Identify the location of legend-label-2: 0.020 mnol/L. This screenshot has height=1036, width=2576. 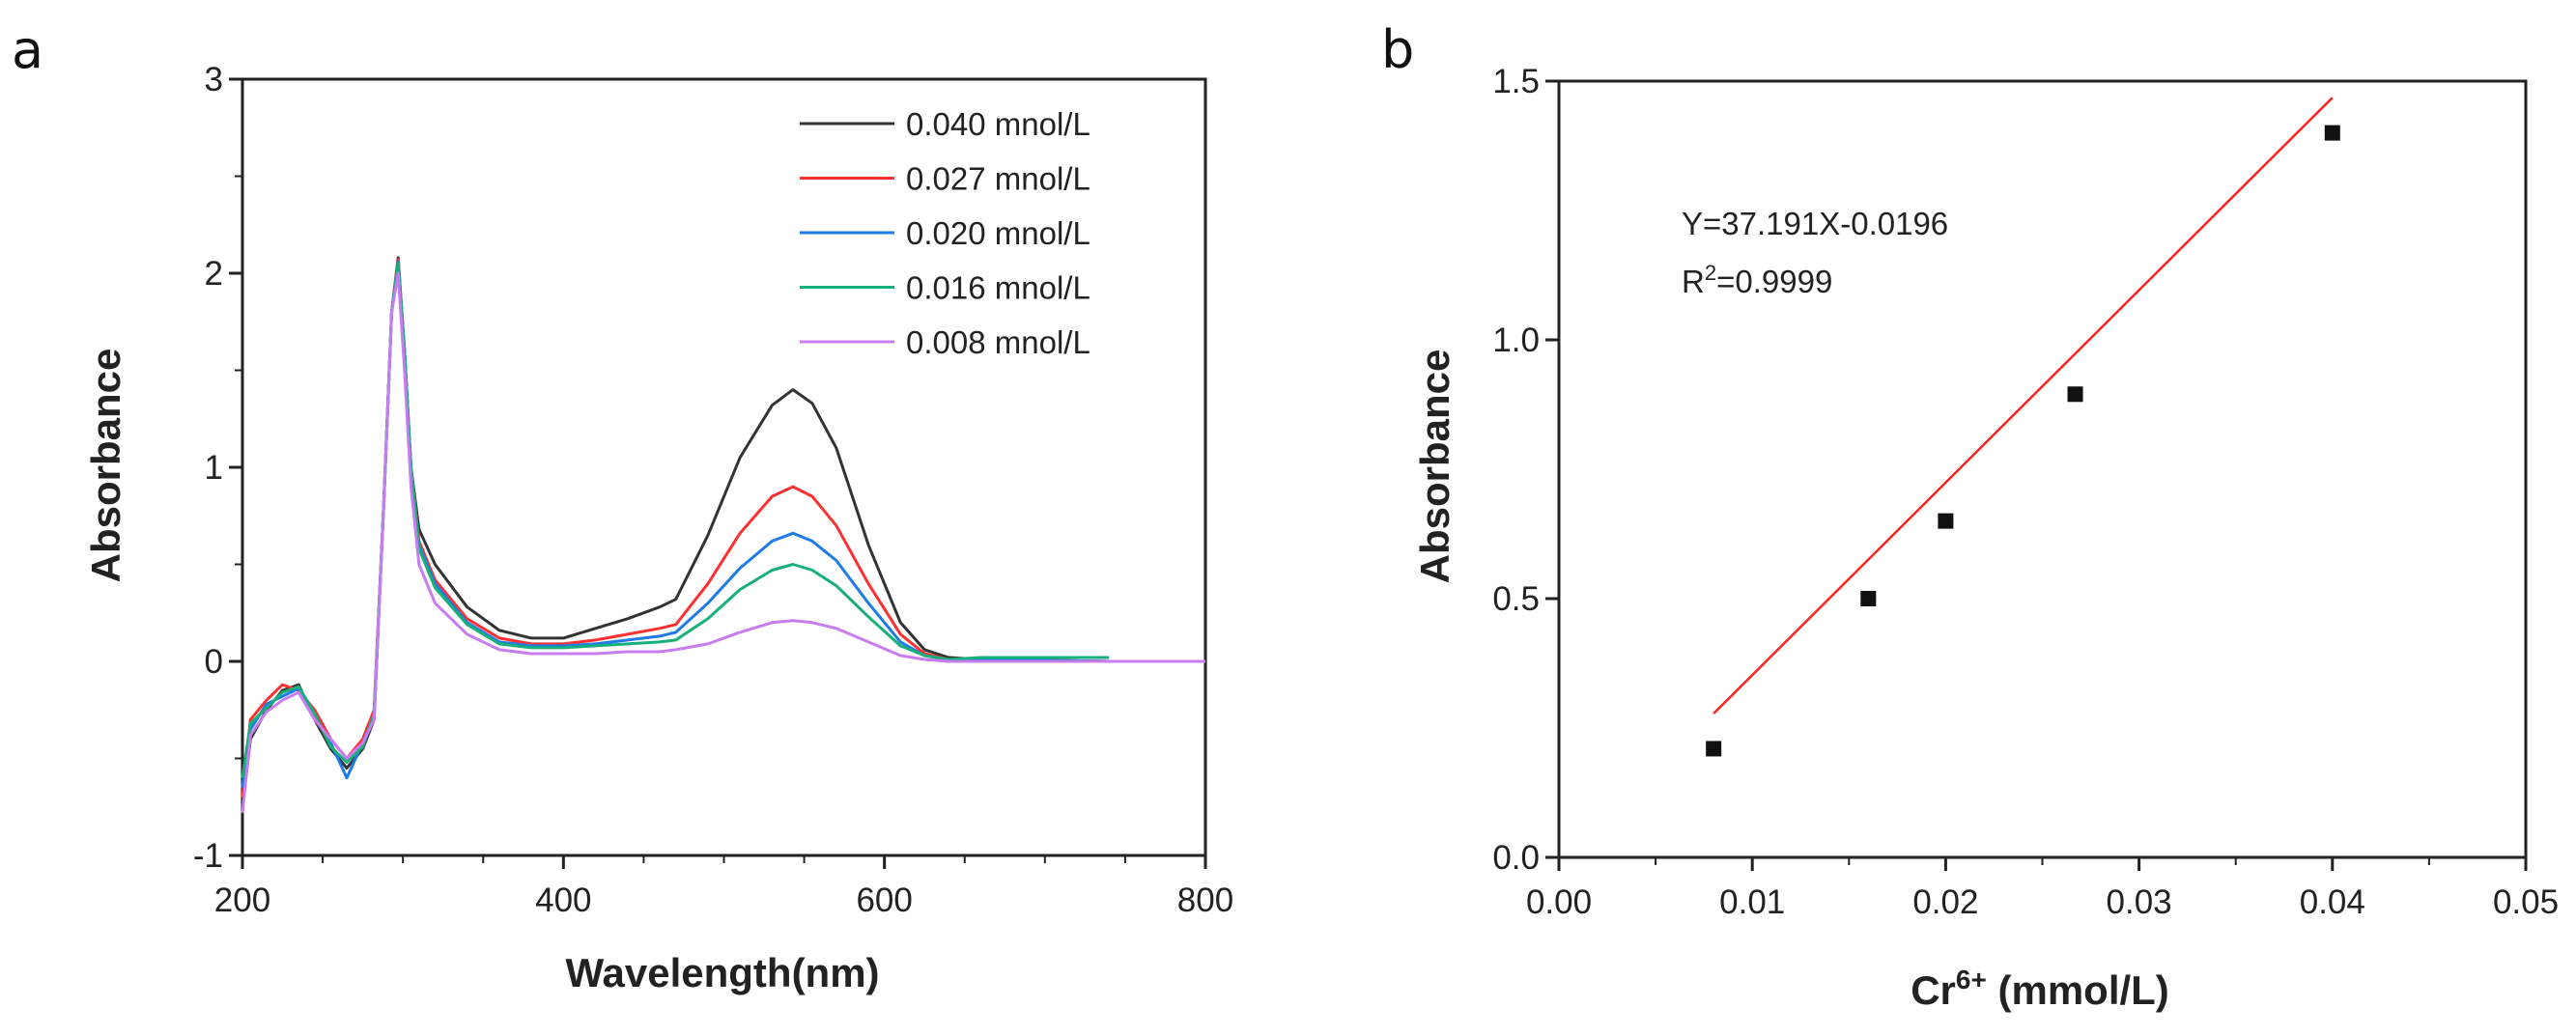
(998, 233).